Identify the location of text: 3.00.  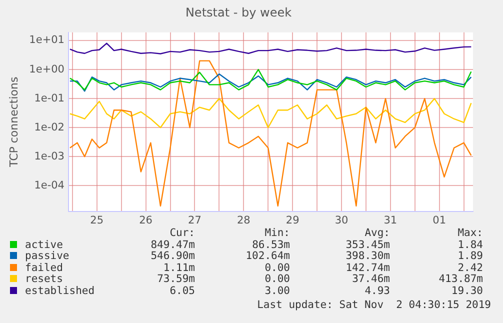
(277, 290).